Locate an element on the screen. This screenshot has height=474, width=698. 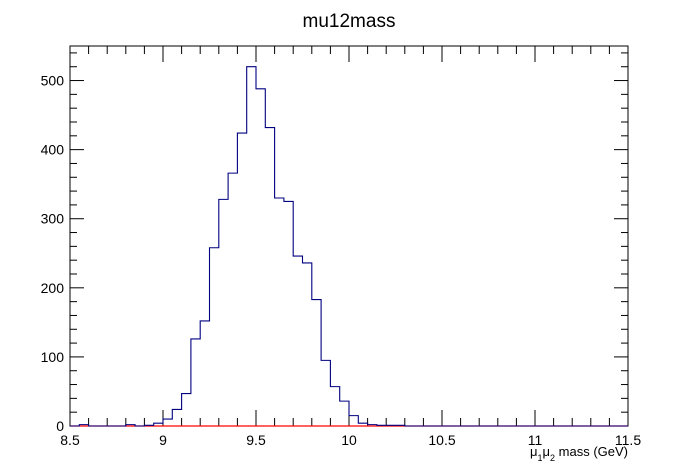
svg-text: μ1μ2 mass (GeV) is located at coordinates (579, 453).